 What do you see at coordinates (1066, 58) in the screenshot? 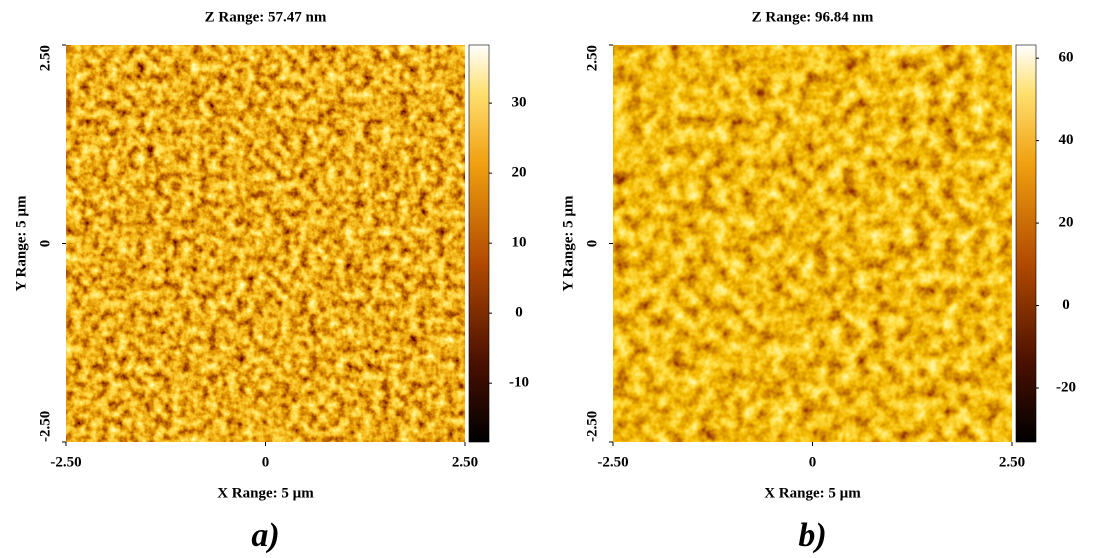
I see `colorbar-tick-label: 60` at bounding box center [1066, 58].